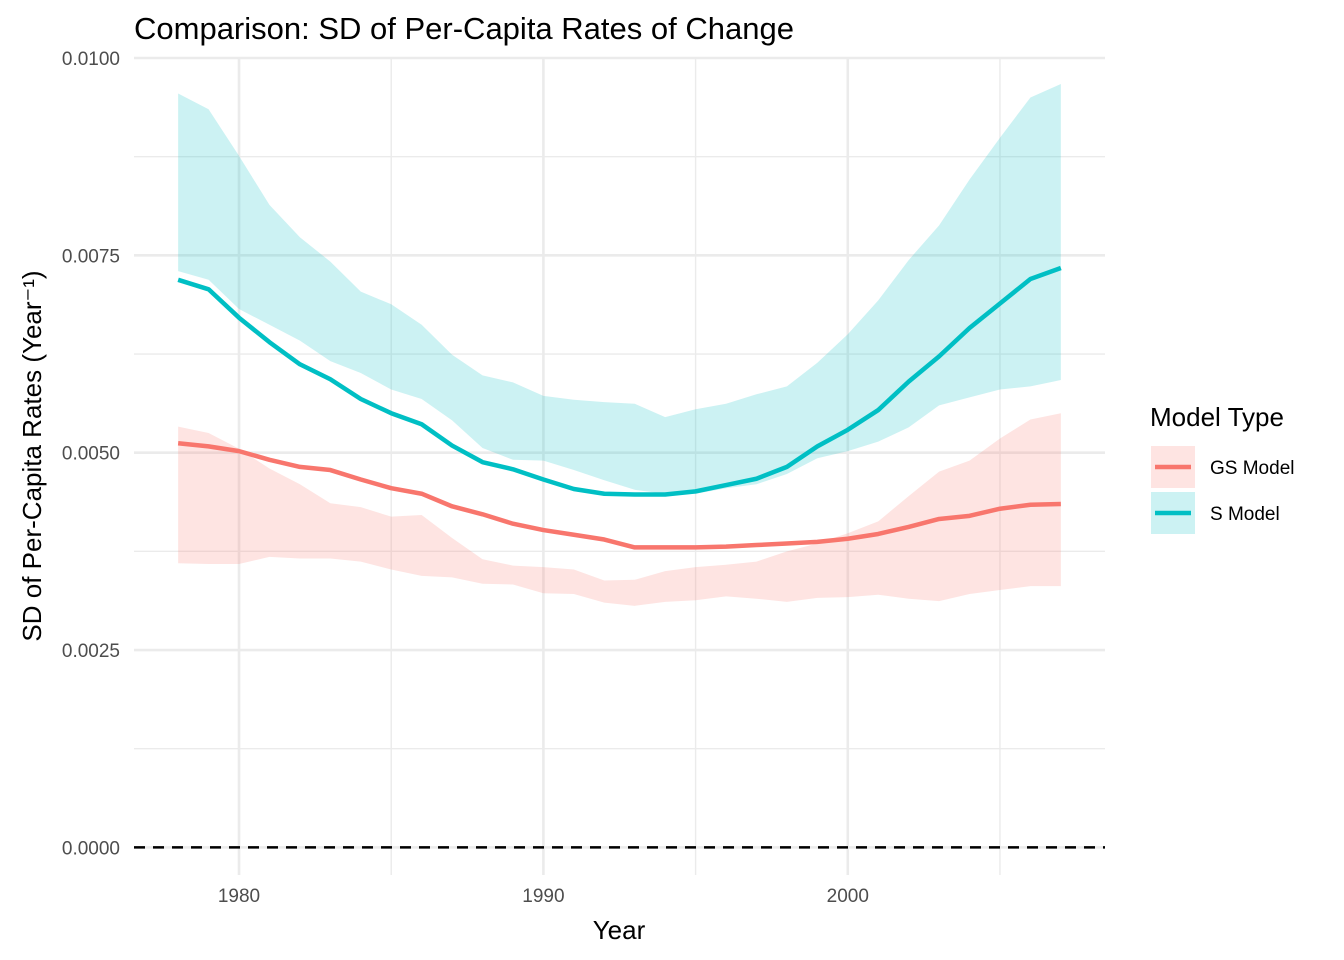  Describe the element at coordinates (619, 930) in the screenshot. I see `x-axis-title: Year` at that location.